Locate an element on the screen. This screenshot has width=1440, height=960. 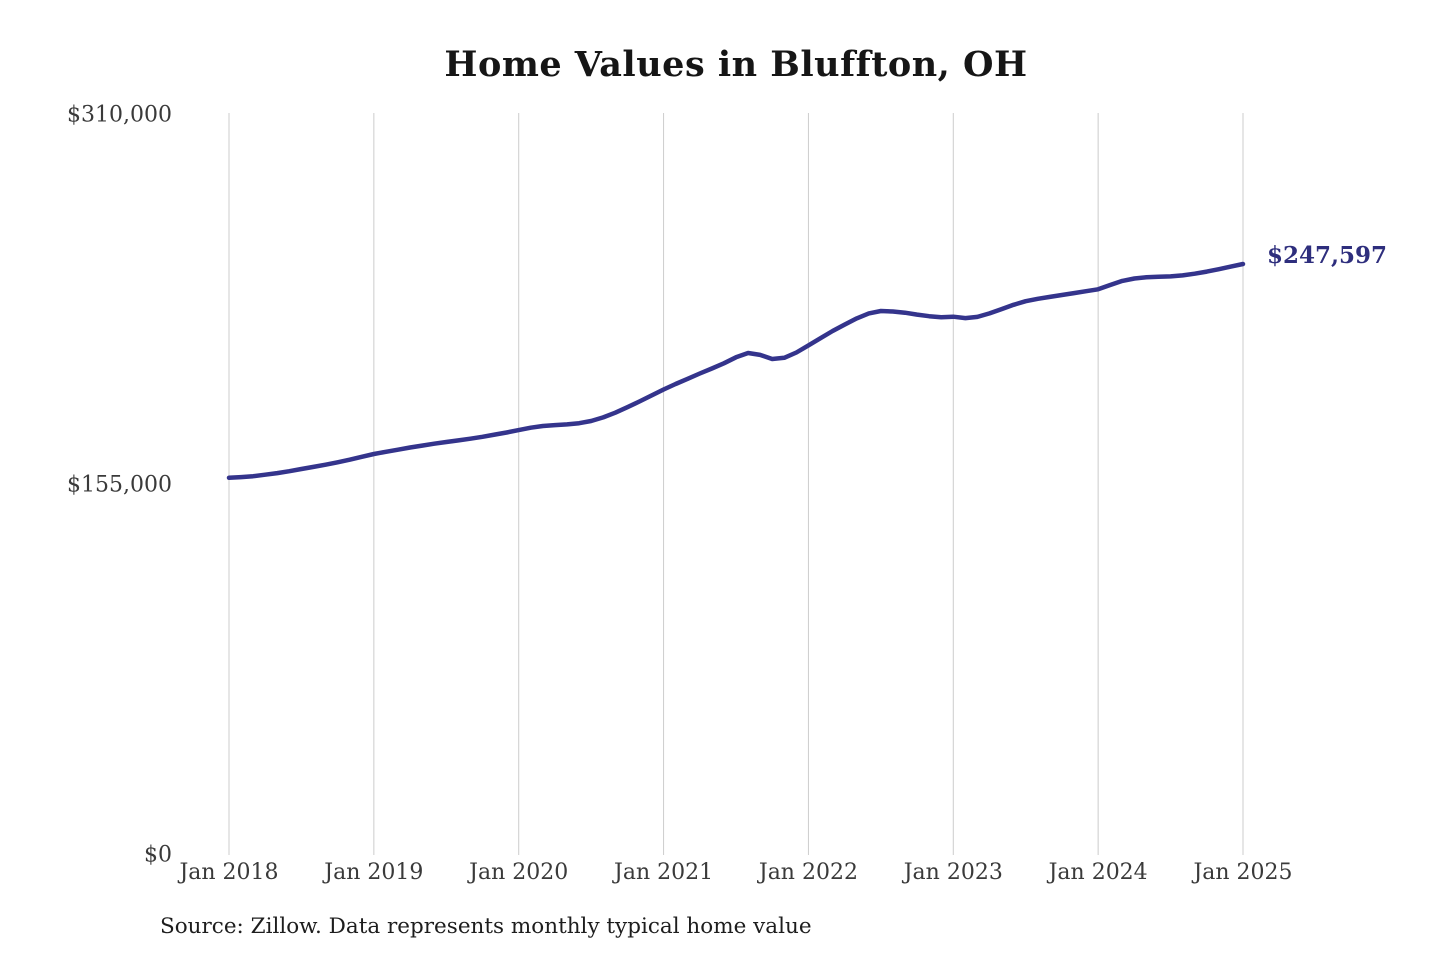
x-tick-label: Jan 2019 is located at coordinates (374, 872).